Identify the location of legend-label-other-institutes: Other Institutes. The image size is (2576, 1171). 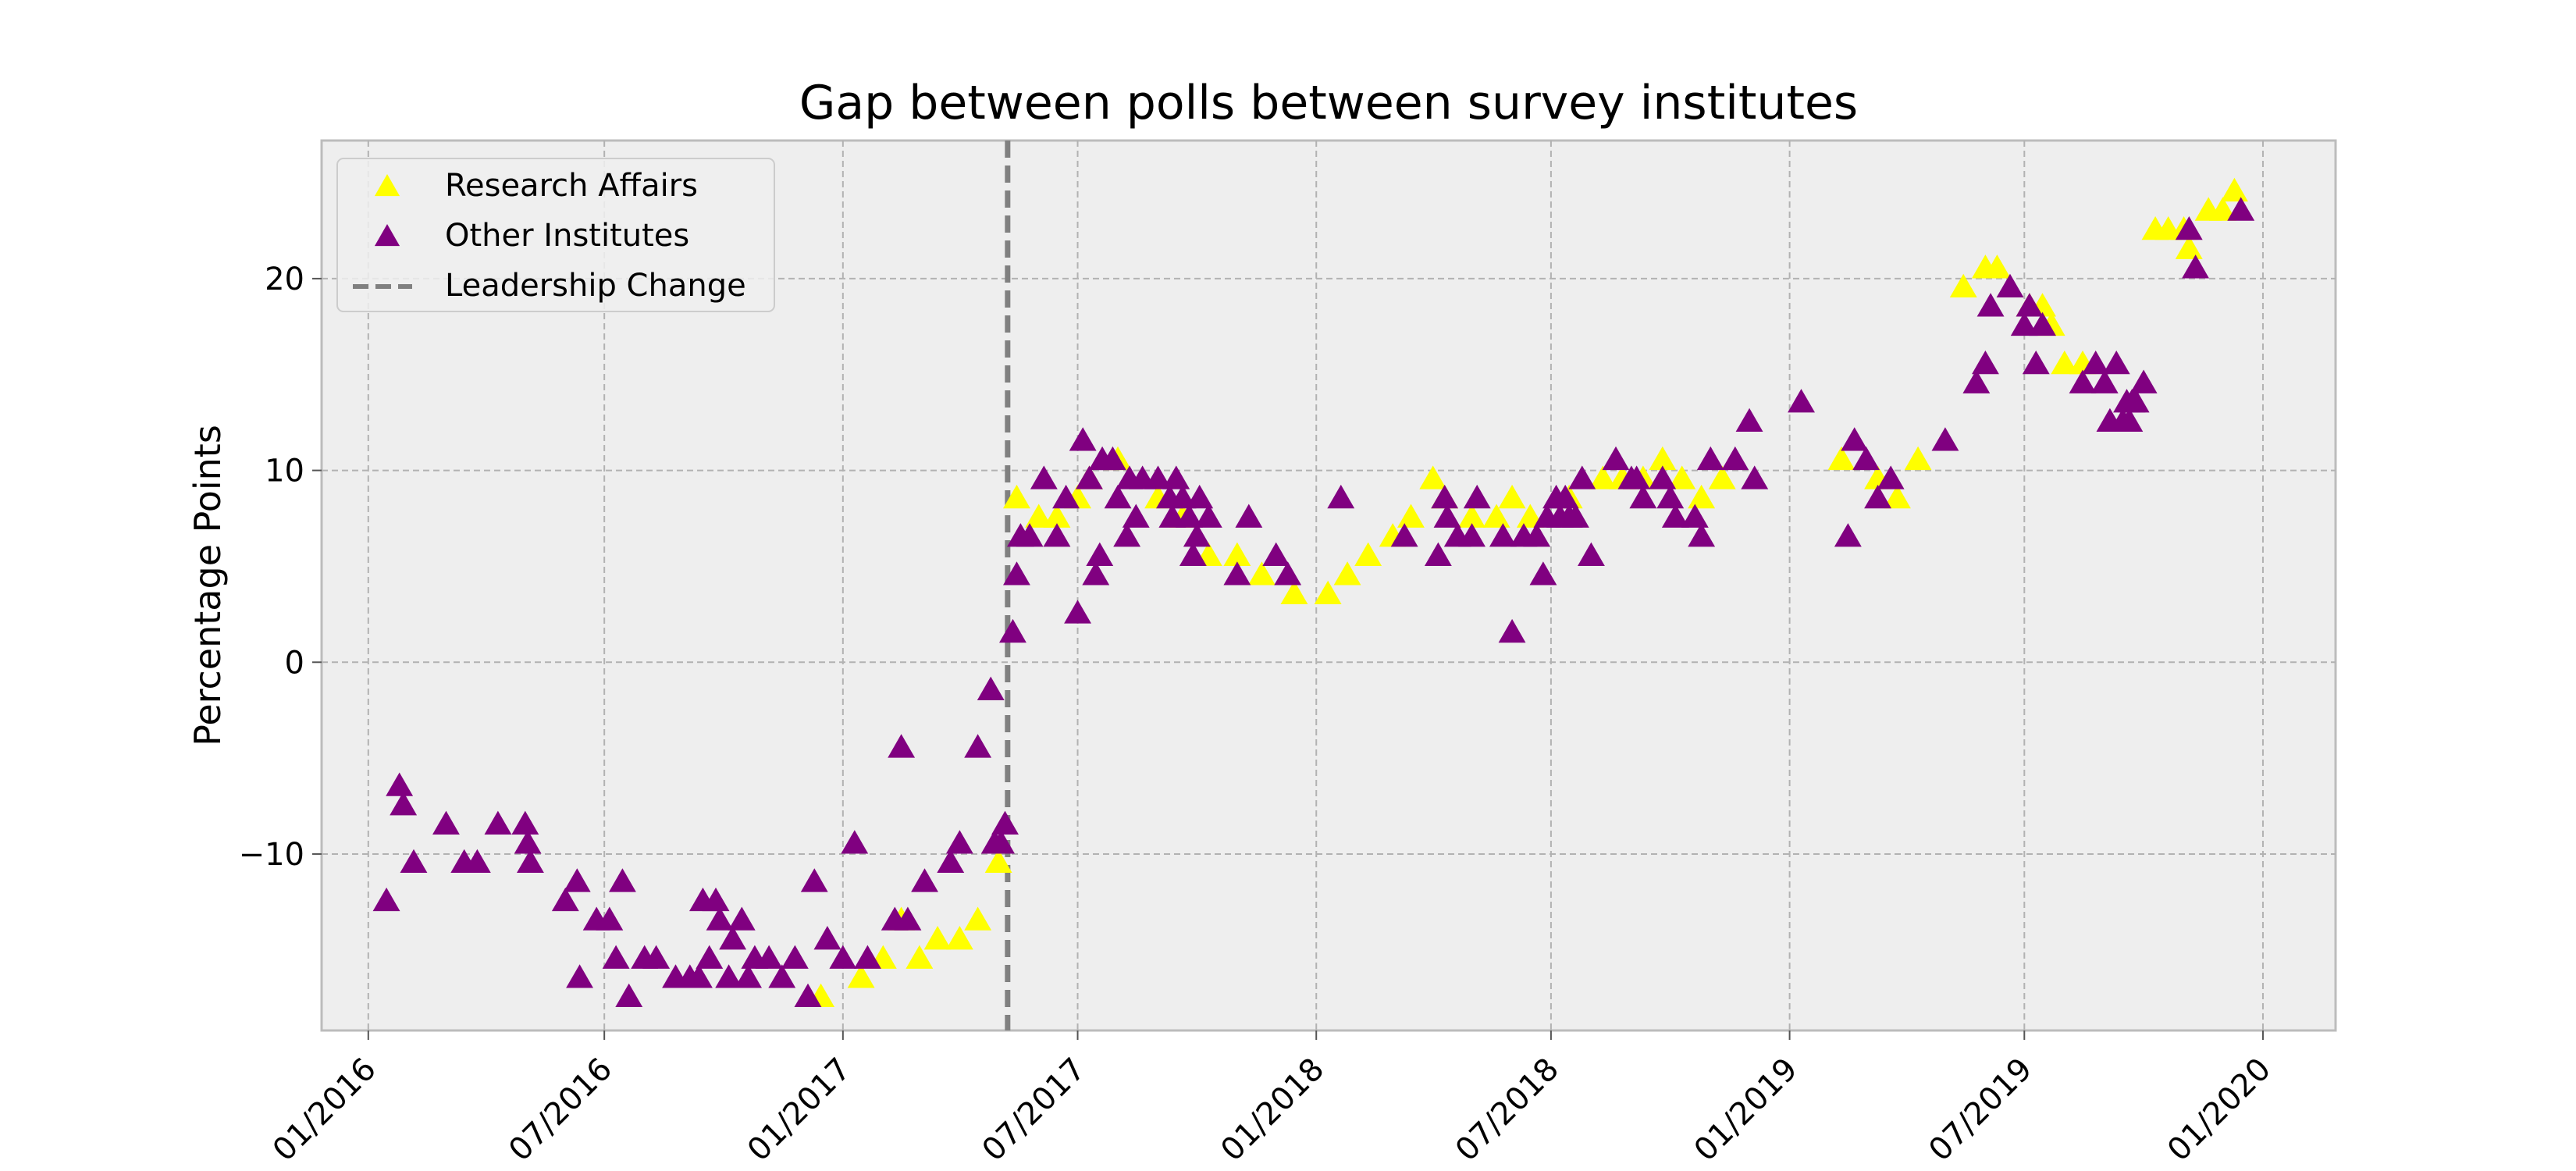
(567, 236).